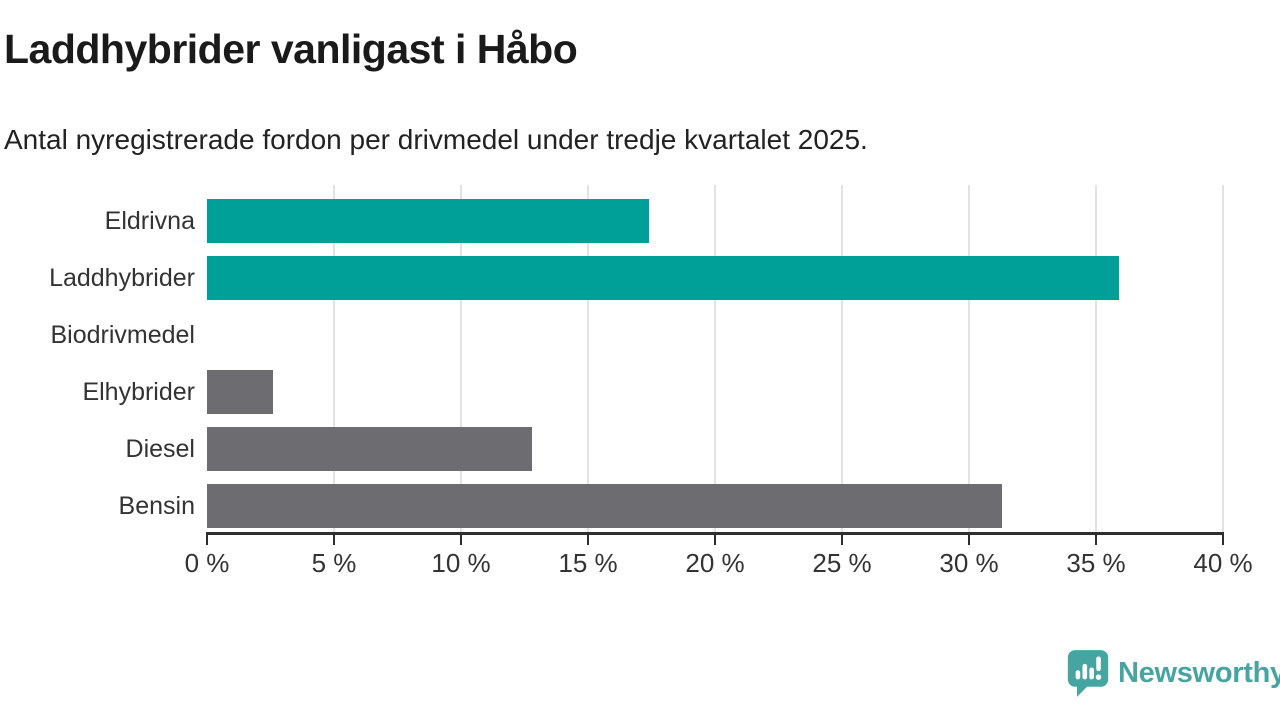  Describe the element at coordinates (605, 506) in the screenshot. I see `bar-bensin` at that location.